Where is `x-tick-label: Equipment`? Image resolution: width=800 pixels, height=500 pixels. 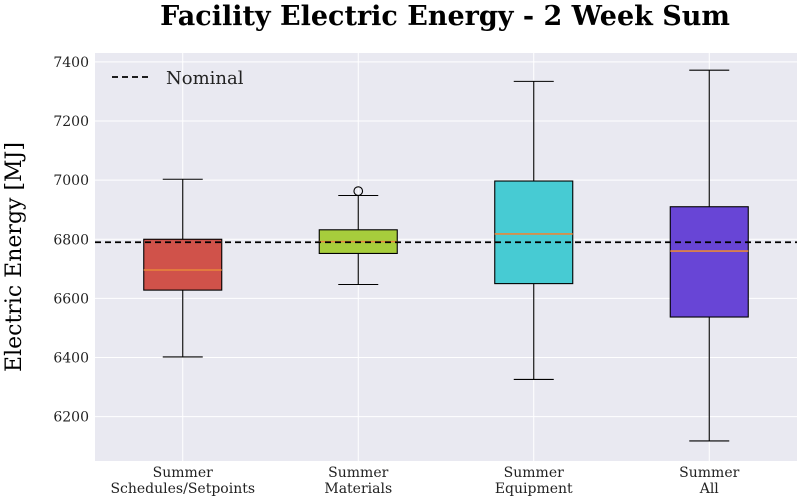 x-tick-label: Equipment is located at coordinates (534, 489).